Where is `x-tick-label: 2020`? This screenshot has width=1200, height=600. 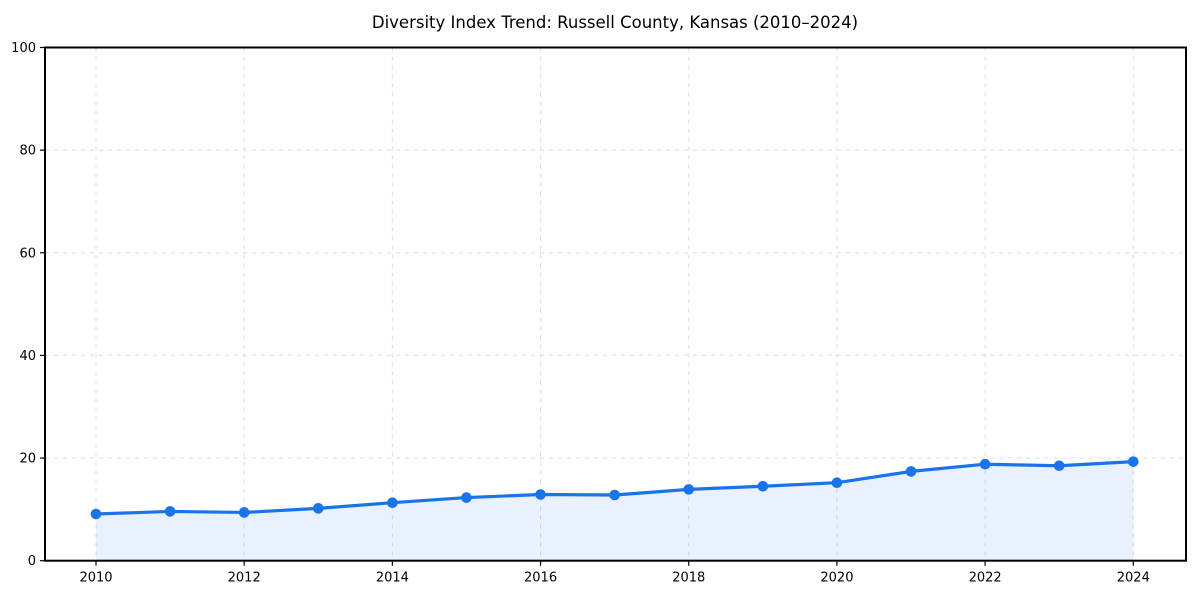
x-tick-label: 2020 is located at coordinates (836, 578).